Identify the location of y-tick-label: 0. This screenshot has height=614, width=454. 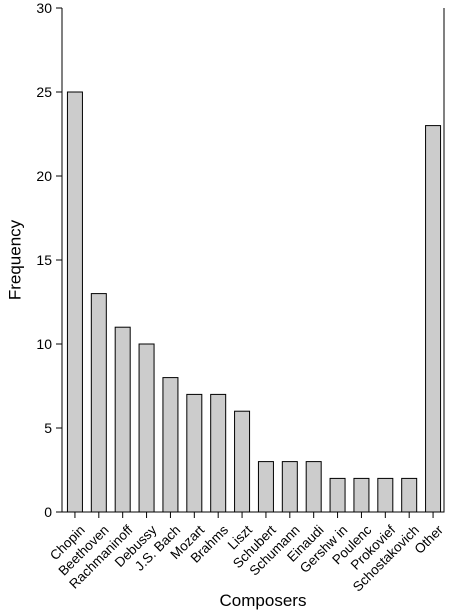
(48, 512).